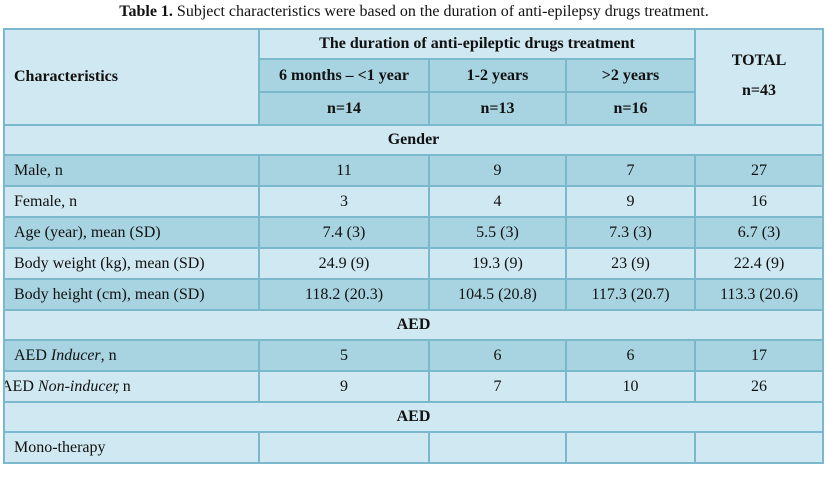 The image size is (828, 486). I want to click on row-label: Mono-therapy, so click(131, 447).